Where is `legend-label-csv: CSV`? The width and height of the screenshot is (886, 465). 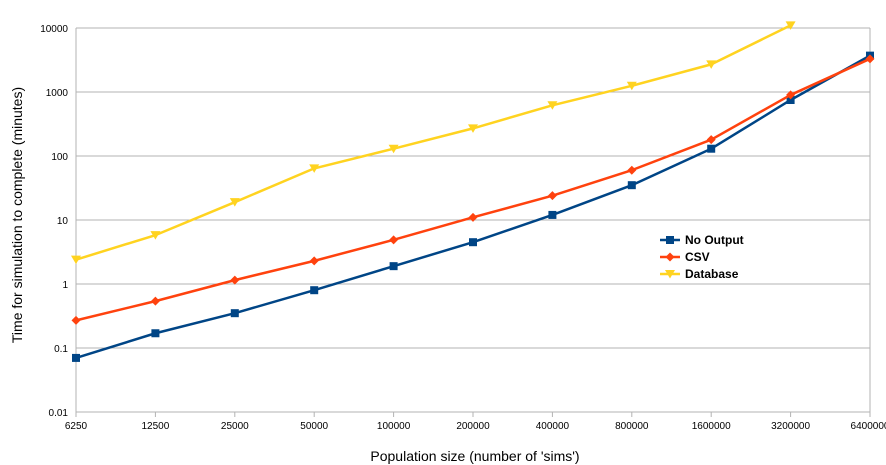 legend-label-csv: CSV is located at coordinates (697, 257).